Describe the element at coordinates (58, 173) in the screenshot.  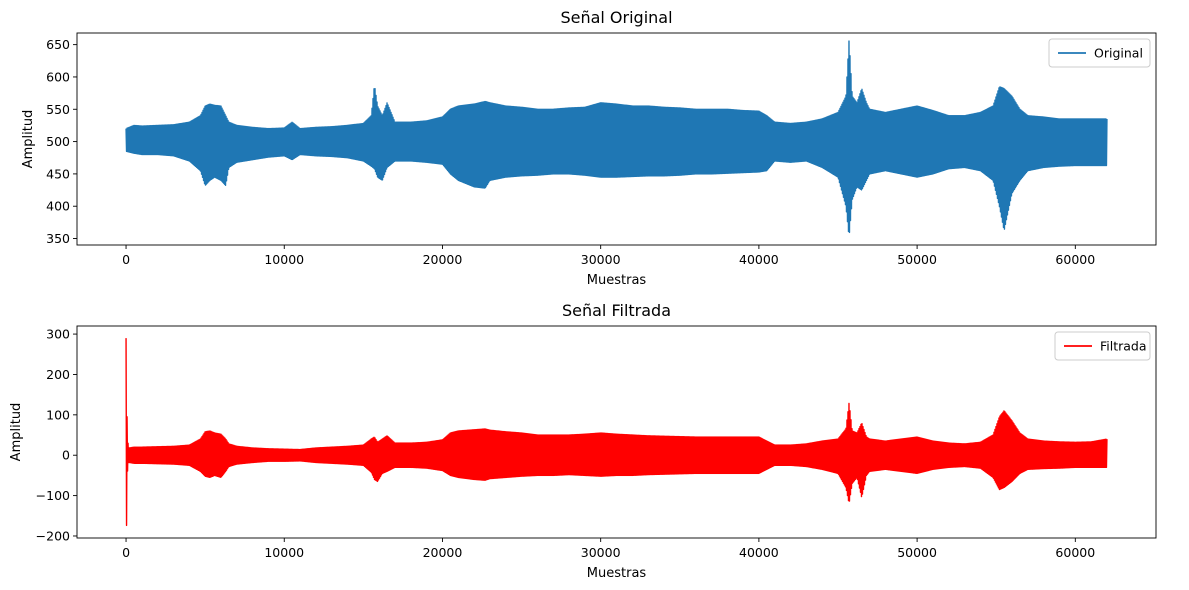
I see `y-tick-label: 450` at that location.